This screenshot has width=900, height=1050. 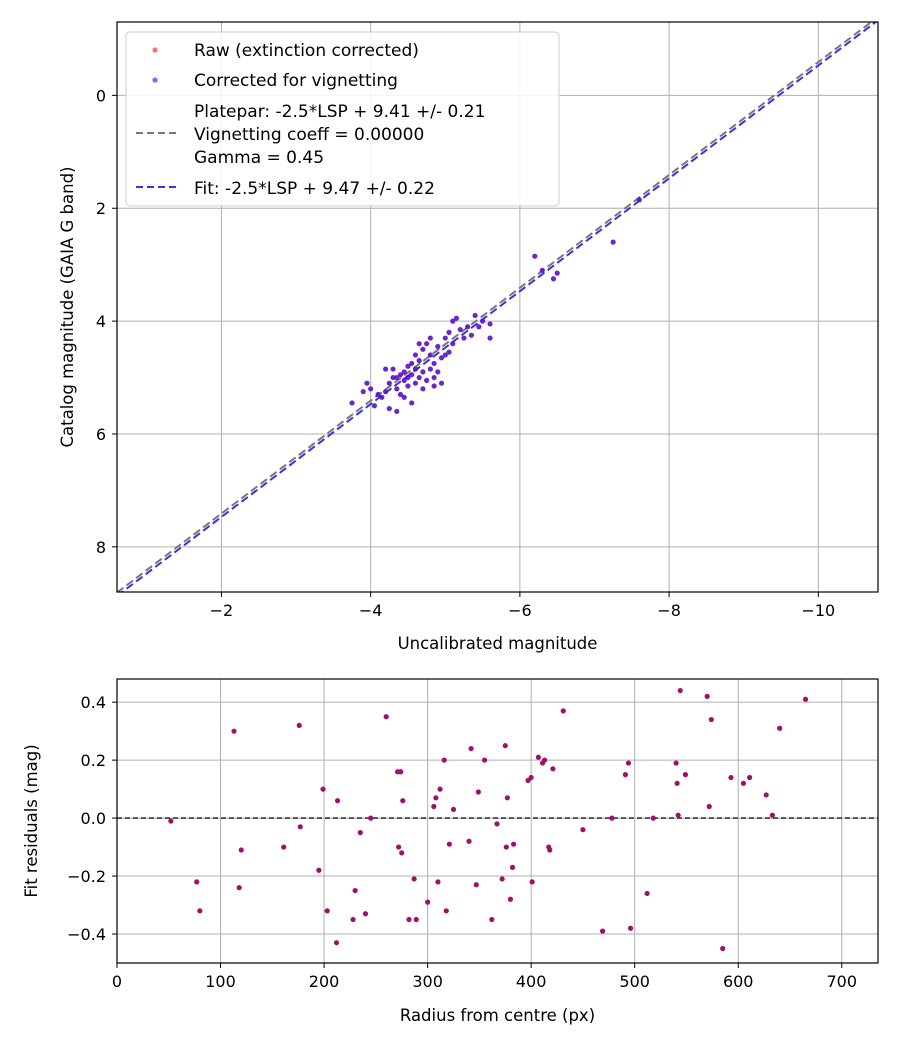 I want to click on top-x-tick-label: −8, so click(x=669, y=610).